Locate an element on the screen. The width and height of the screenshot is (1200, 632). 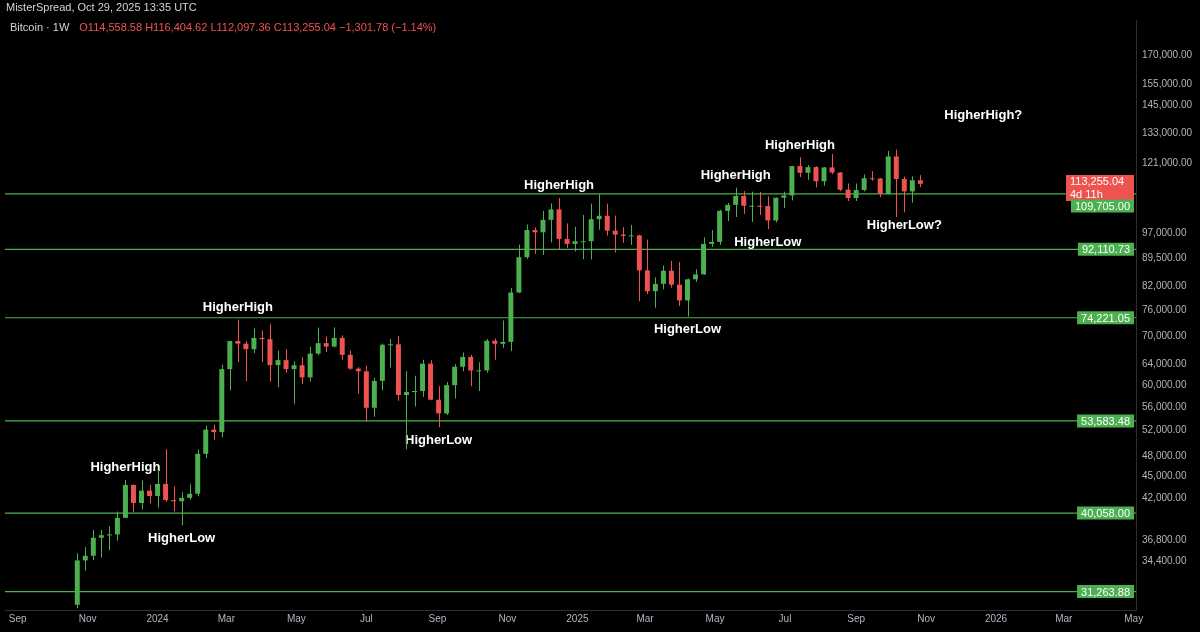
y-tick-label: 82,000.00 is located at coordinates (1164, 285).